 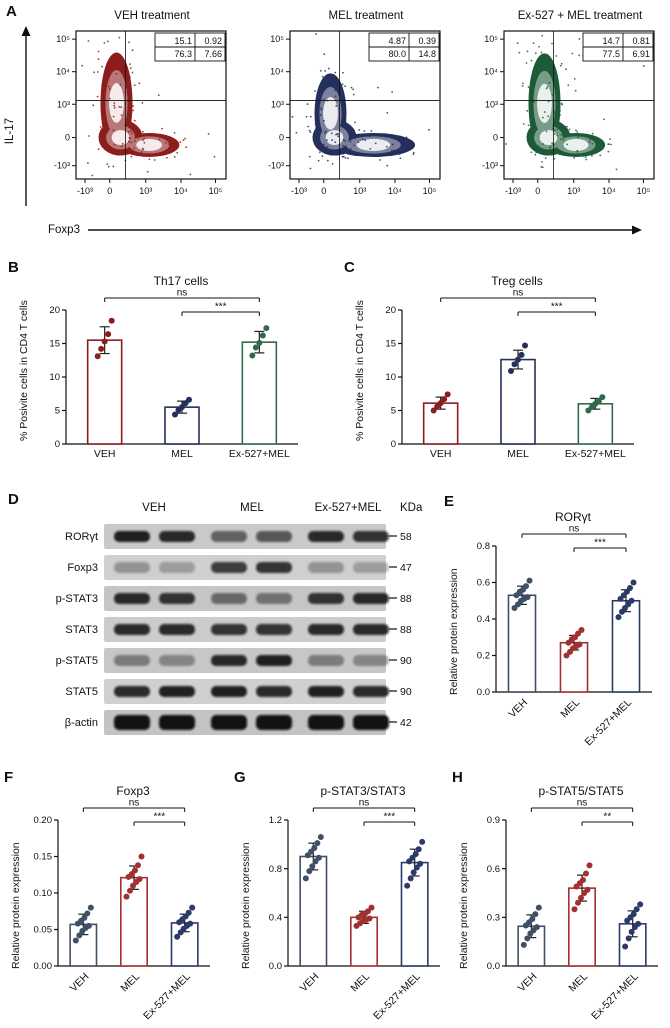 What do you see at coordinates (493, 820) in the screenshot?
I see `svg-text: 0.9` at bounding box center [493, 820].